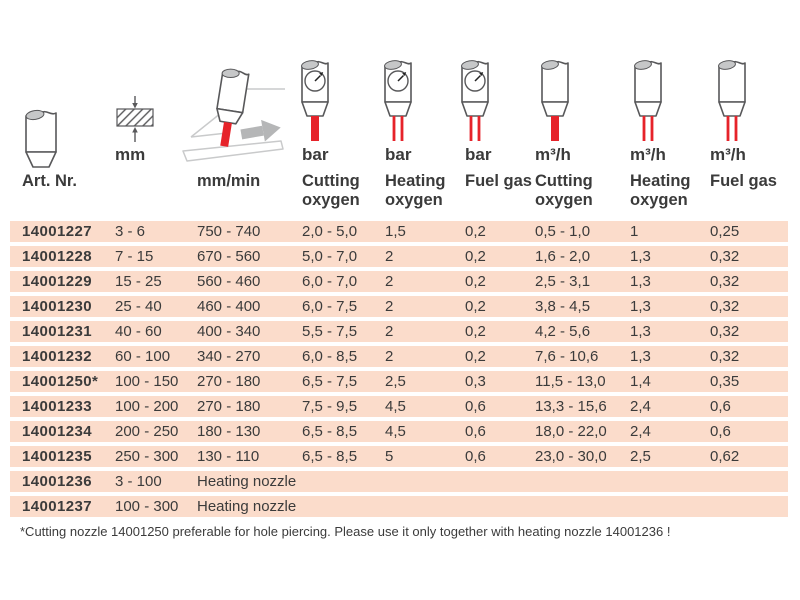 This screenshot has width=800, height=600. What do you see at coordinates (57, 456) in the screenshot?
I see `cell-art-nr: 14001235` at bounding box center [57, 456].